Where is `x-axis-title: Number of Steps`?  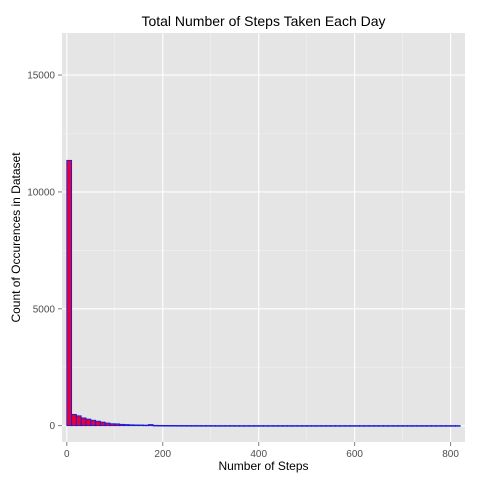
x-axis-title: Number of Steps is located at coordinates (263, 466).